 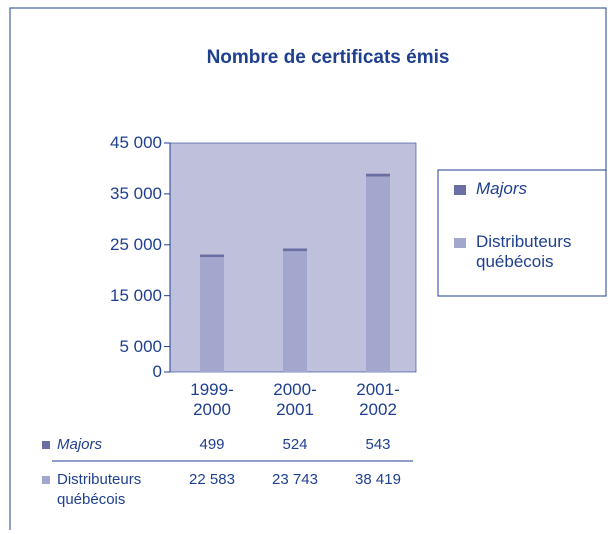 I want to click on y-tick-label: 25 000, so click(x=136, y=244).